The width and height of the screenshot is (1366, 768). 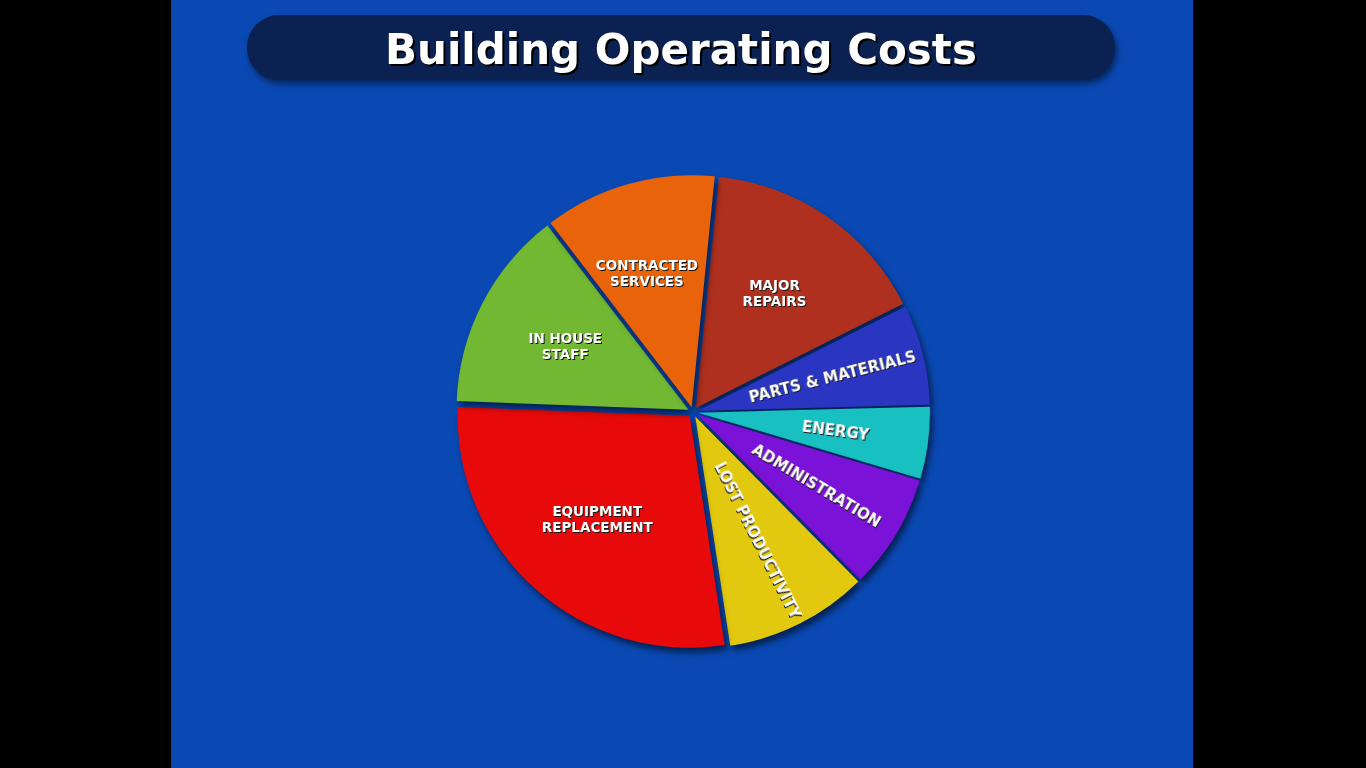 What do you see at coordinates (681, 49) in the screenshot?
I see `chart-title: Building Operating Costs` at bounding box center [681, 49].